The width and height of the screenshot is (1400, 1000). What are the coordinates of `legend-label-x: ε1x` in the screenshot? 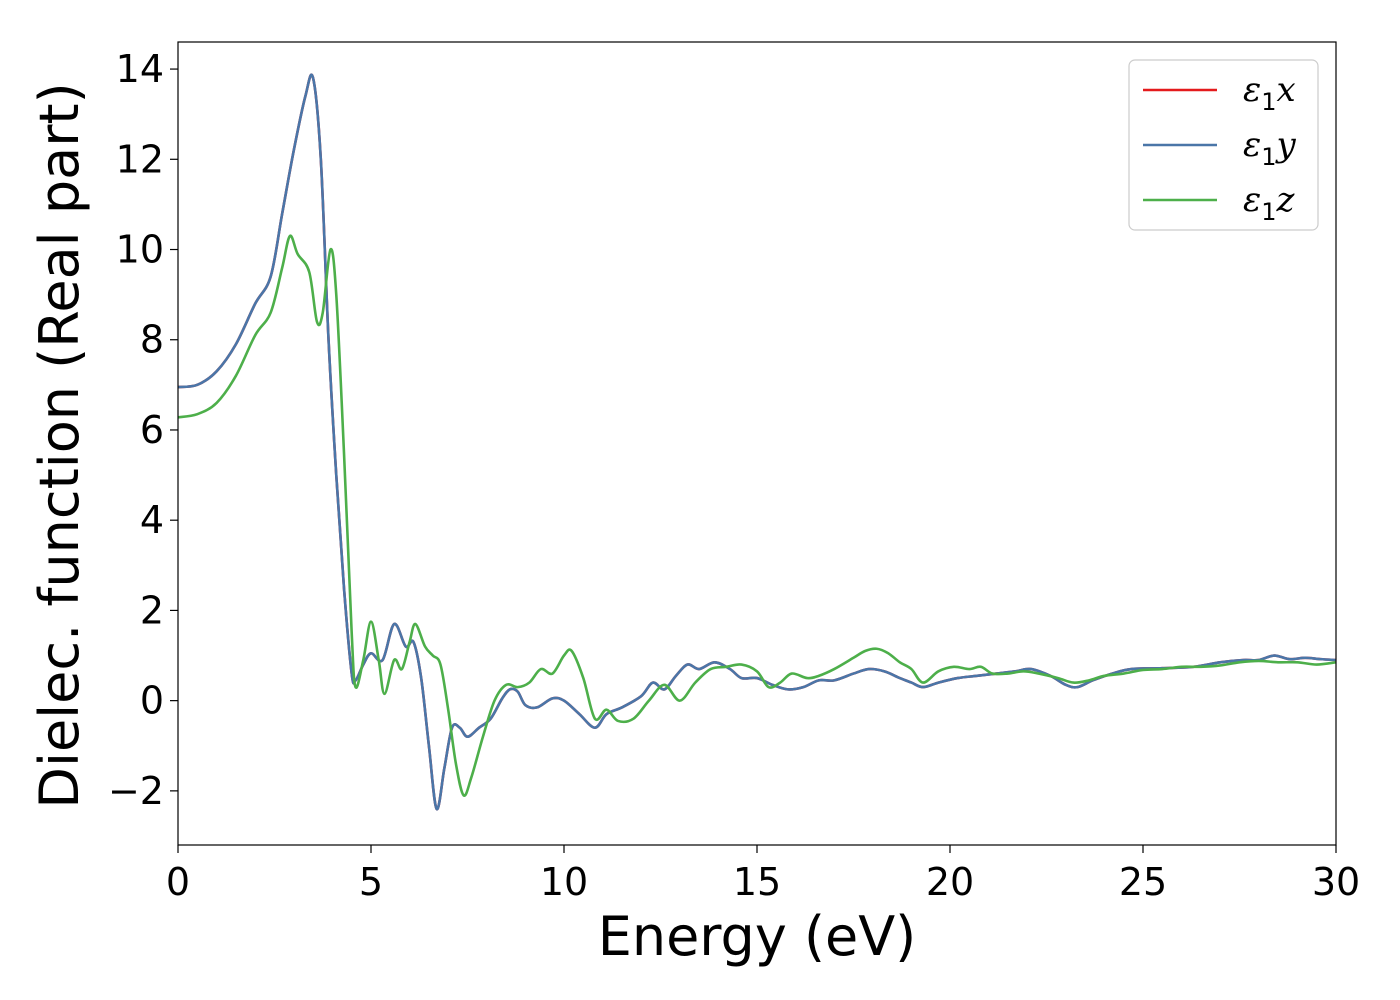 It's located at (1269, 93).